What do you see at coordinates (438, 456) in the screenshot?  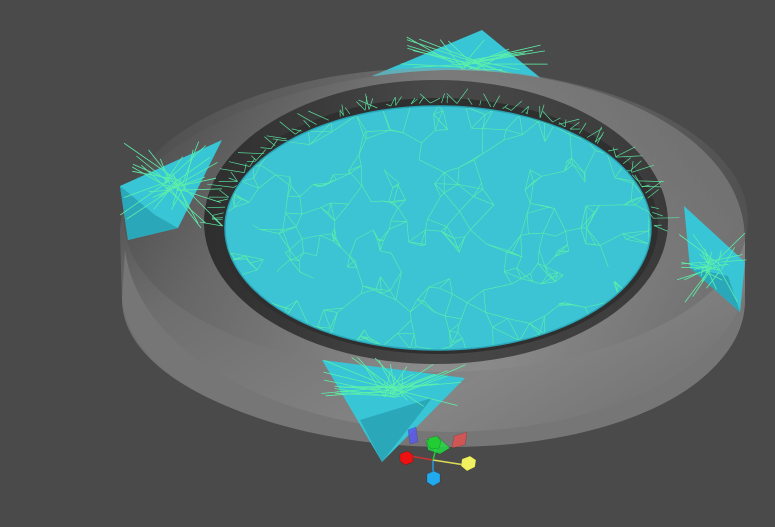 I see `transform-gizmo` at bounding box center [438, 456].